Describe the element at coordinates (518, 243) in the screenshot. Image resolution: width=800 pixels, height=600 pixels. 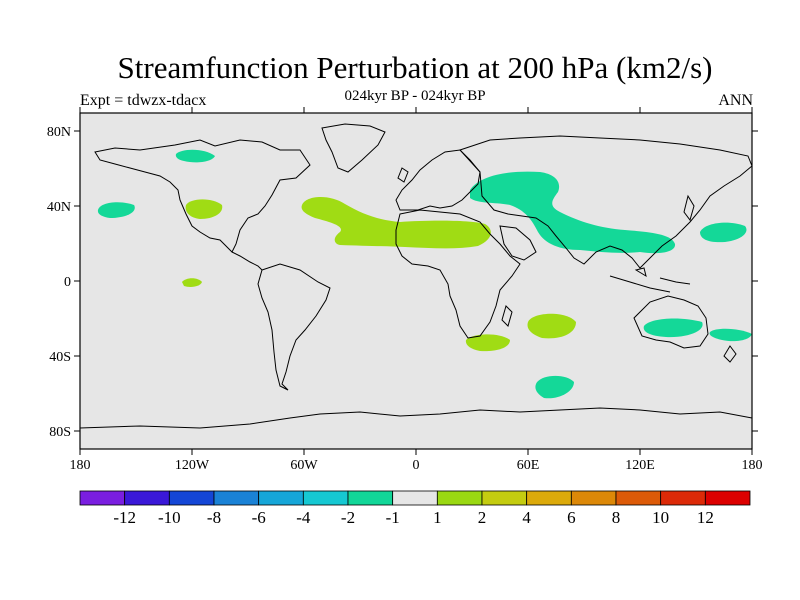
I see `coastline-arabia` at that location.